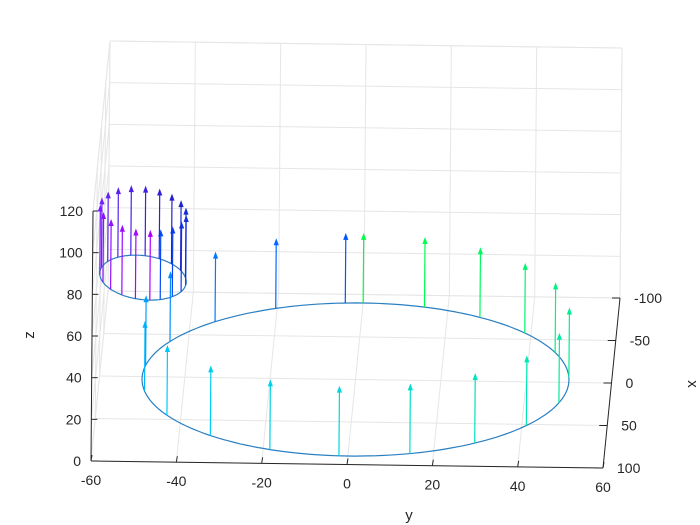 The width and height of the screenshot is (700, 525). Describe the element at coordinates (29, 335) in the screenshot. I see `z-axis-label: z` at that location.